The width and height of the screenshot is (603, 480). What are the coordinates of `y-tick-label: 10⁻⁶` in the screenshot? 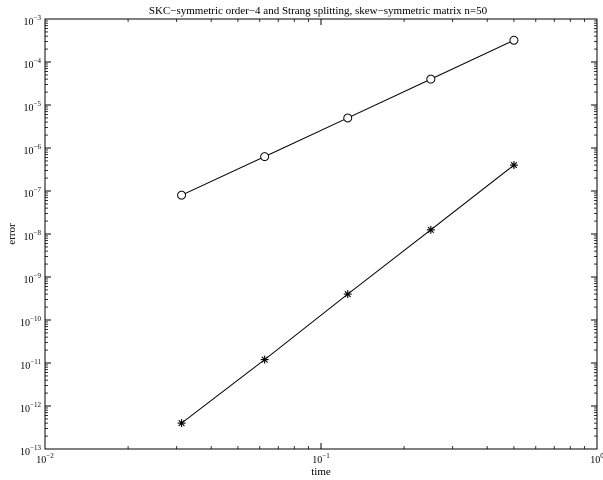 It's located at (33, 150).